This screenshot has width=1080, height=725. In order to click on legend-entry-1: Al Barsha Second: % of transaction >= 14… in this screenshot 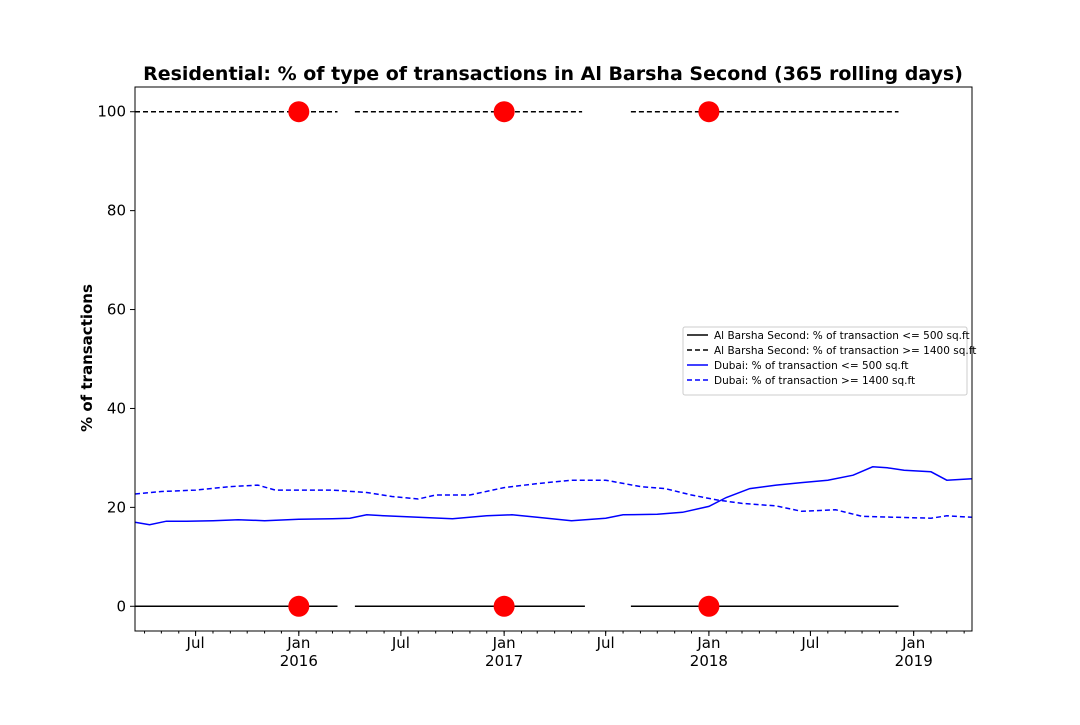, I will do `click(845, 351)`.